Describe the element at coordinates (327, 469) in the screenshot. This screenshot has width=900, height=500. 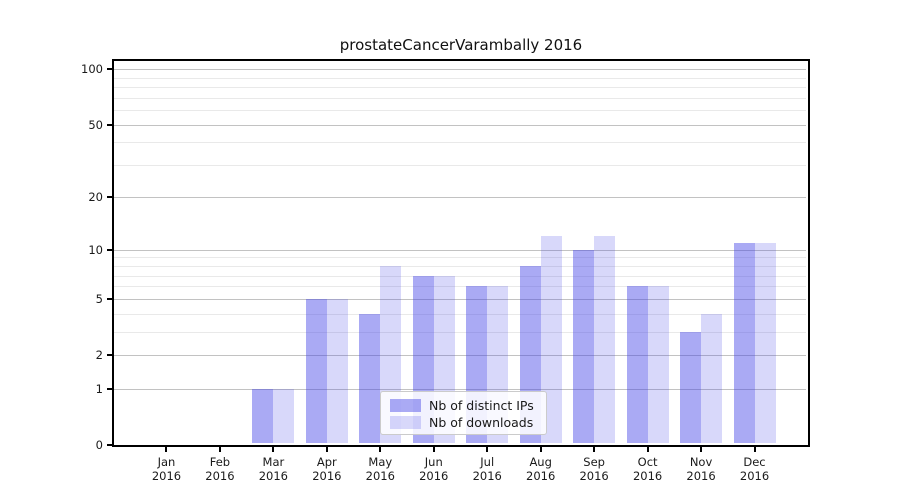
I see `x-tick-label-apr: Apr 2016` at that location.